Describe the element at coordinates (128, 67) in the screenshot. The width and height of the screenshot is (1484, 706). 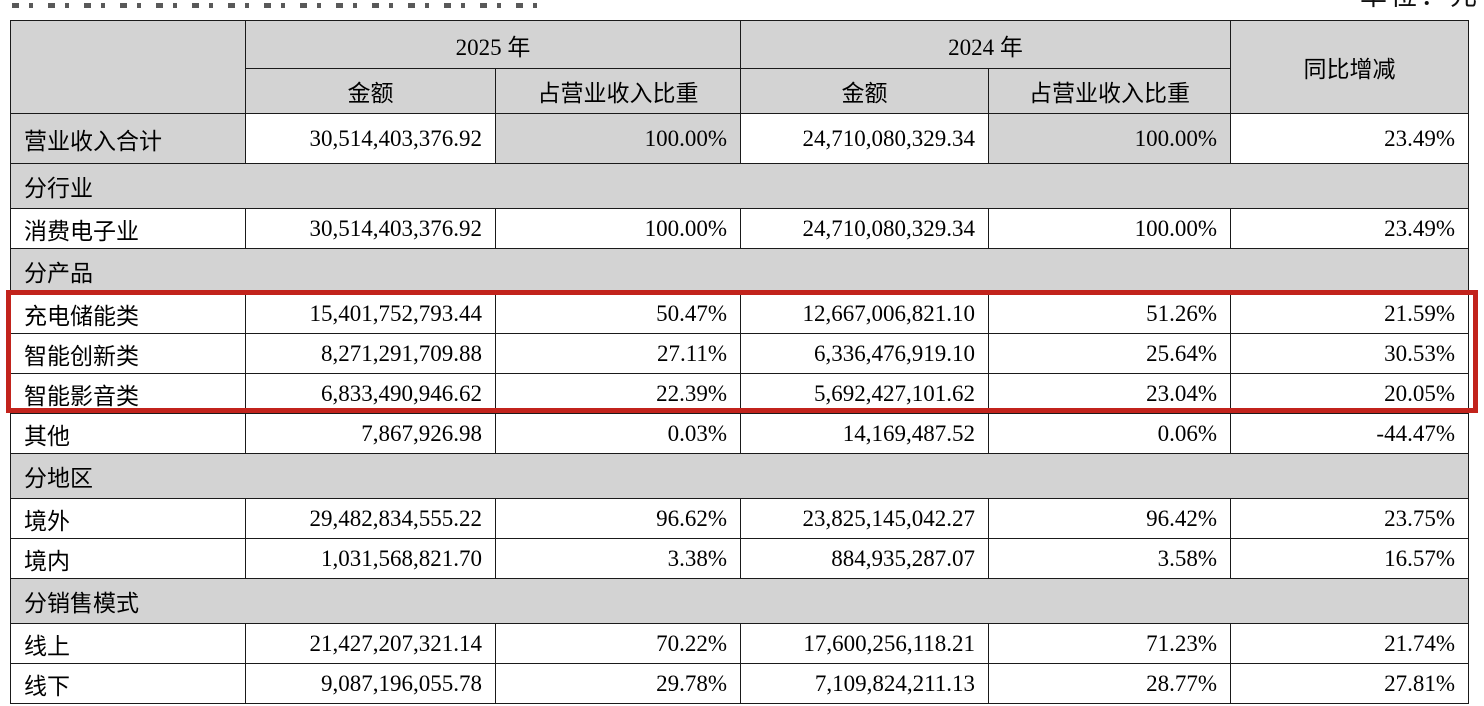
I see `header-corner-cell` at that location.